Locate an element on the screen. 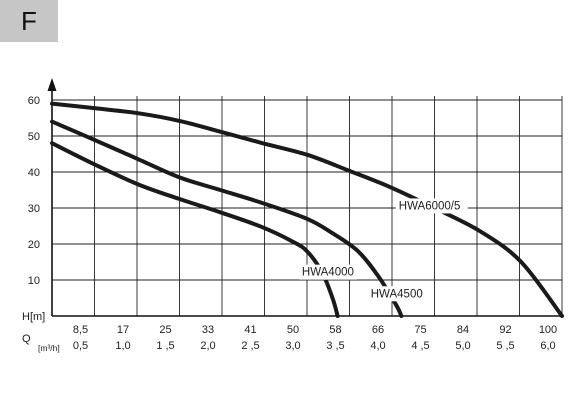 The width and height of the screenshot is (588, 403). x-tick-label-secondary: 3,0 is located at coordinates (292, 346).